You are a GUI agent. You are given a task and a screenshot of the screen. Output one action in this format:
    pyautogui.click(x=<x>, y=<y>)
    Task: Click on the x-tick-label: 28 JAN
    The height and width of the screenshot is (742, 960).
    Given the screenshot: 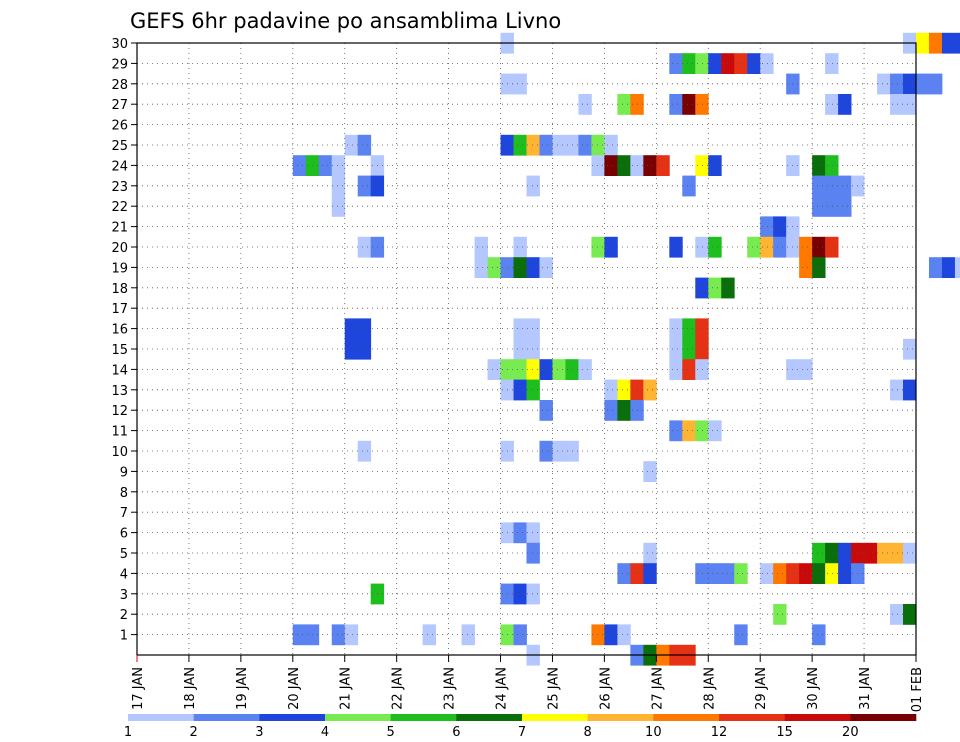 What is the action you would take?
    pyautogui.click(x=709, y=688)
    